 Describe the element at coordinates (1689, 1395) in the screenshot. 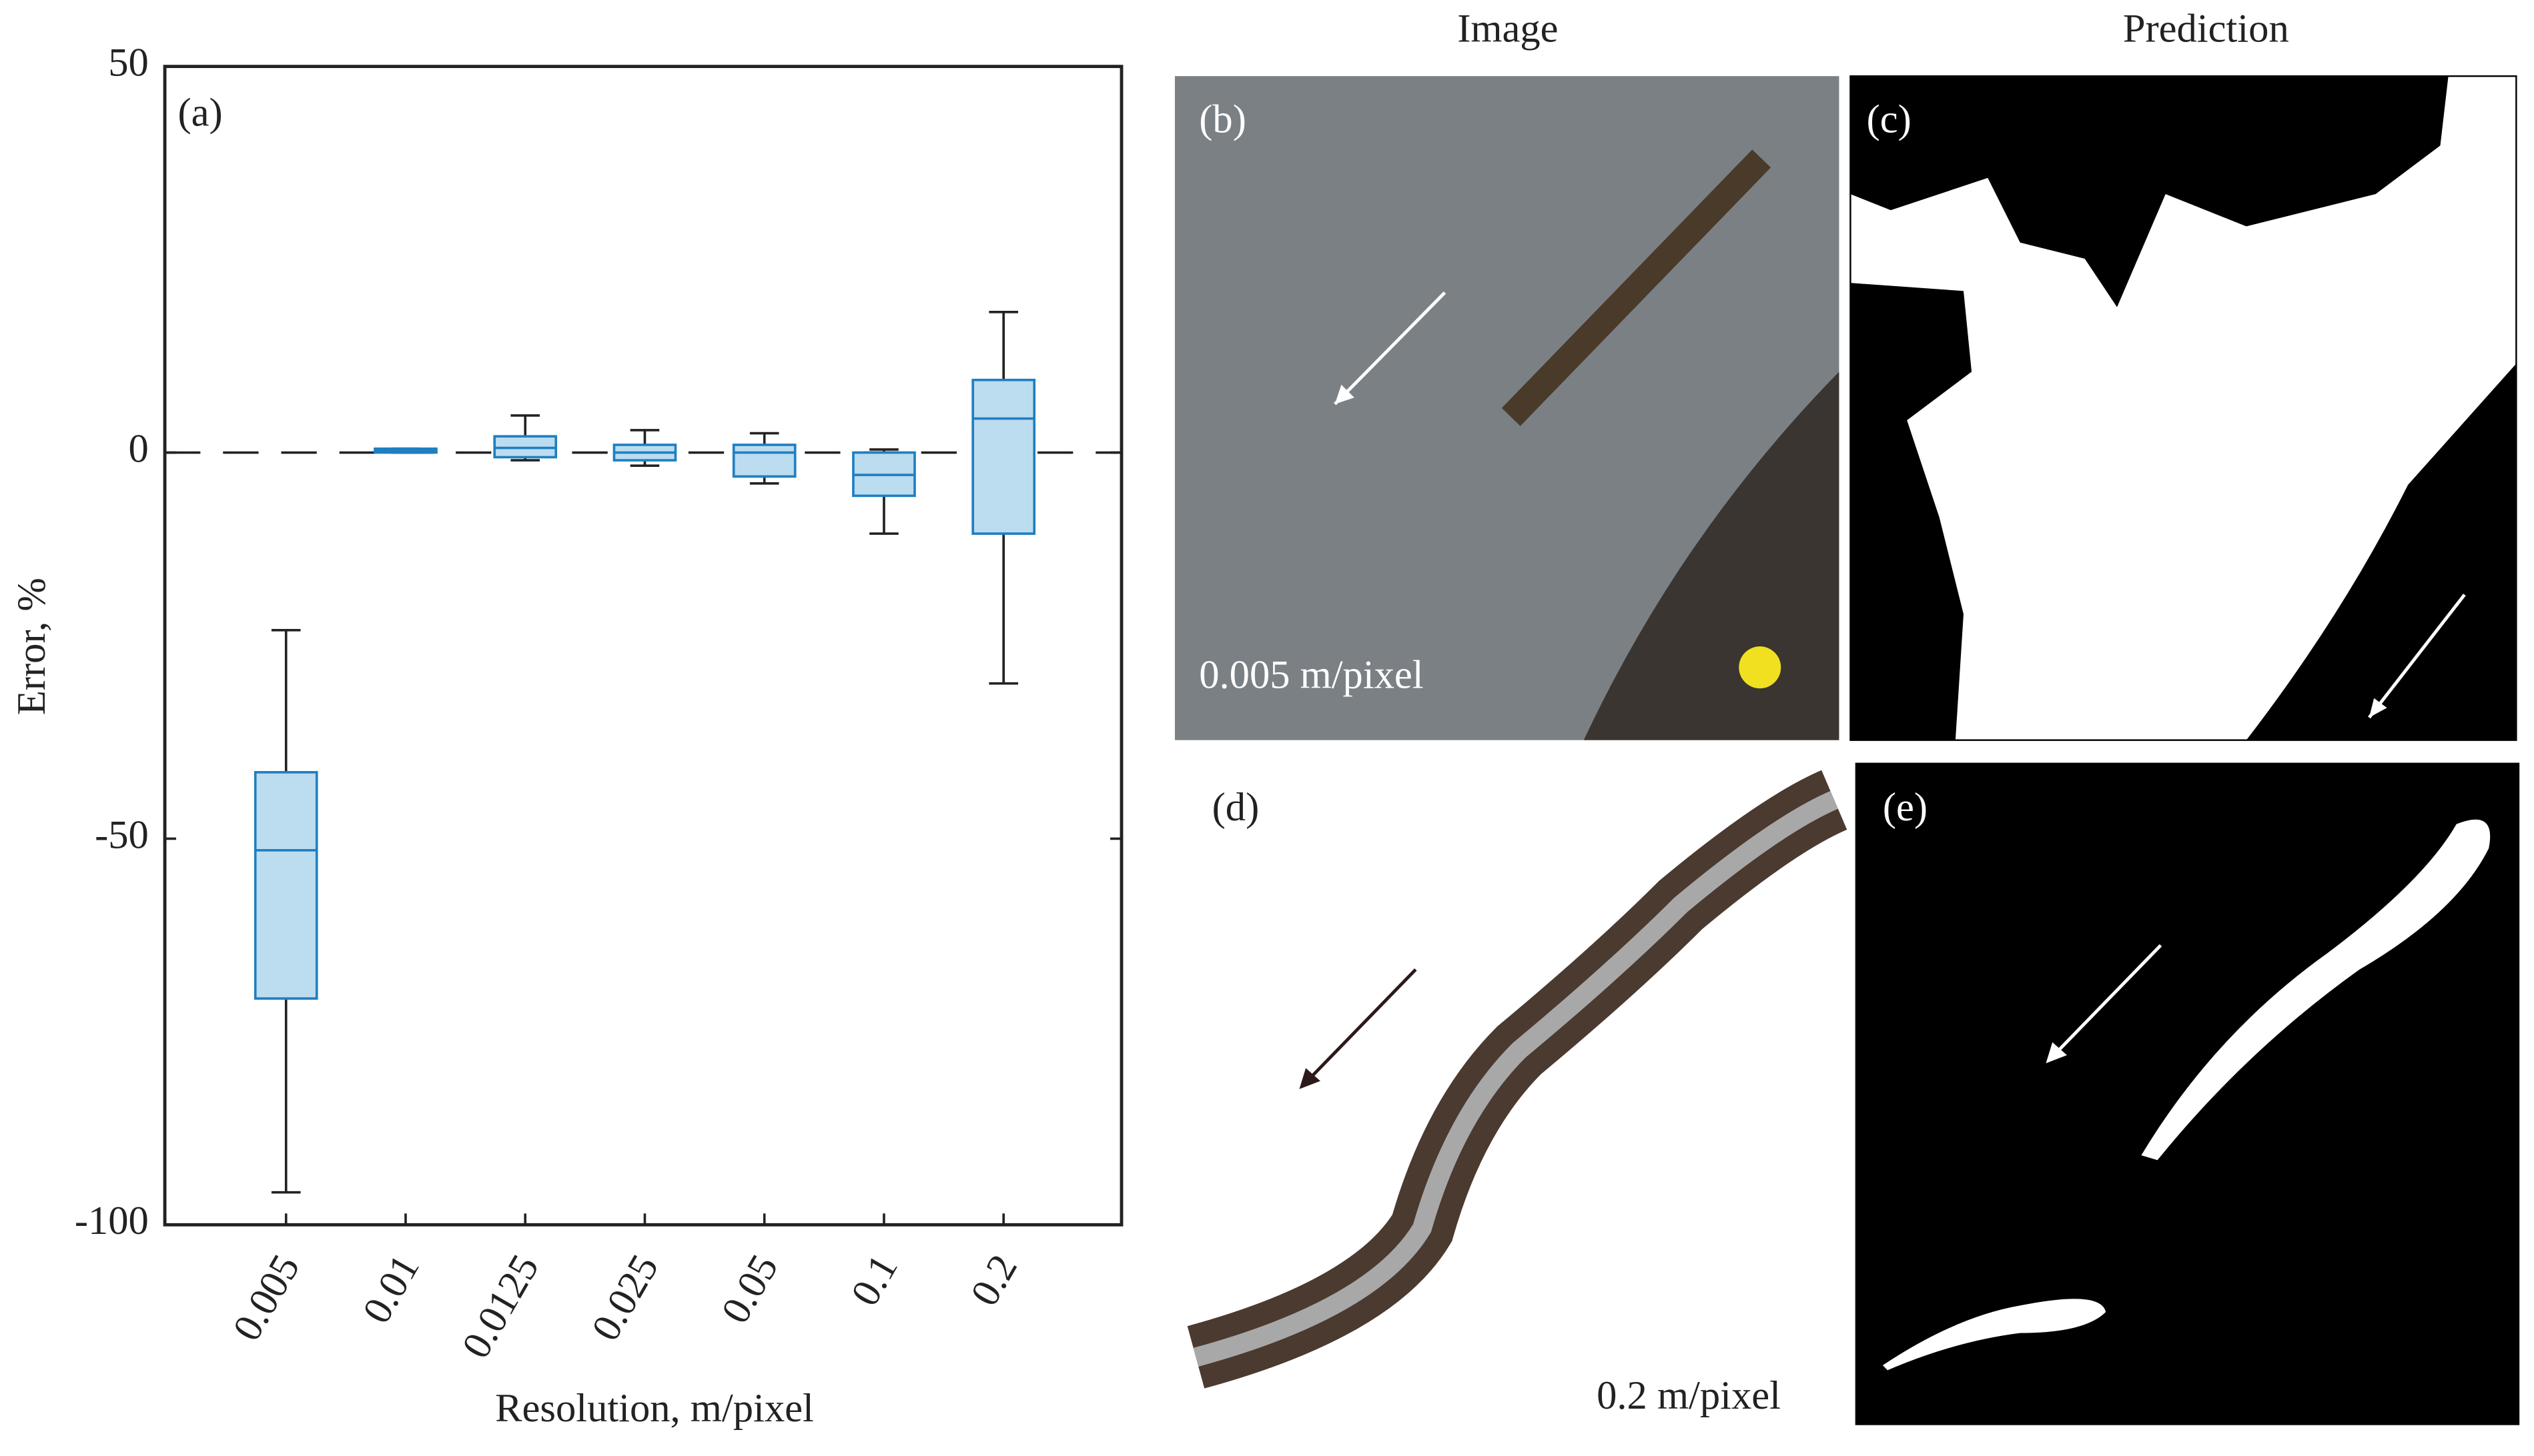

I see `resolution-label: 0.2 m/pixel` at that location.